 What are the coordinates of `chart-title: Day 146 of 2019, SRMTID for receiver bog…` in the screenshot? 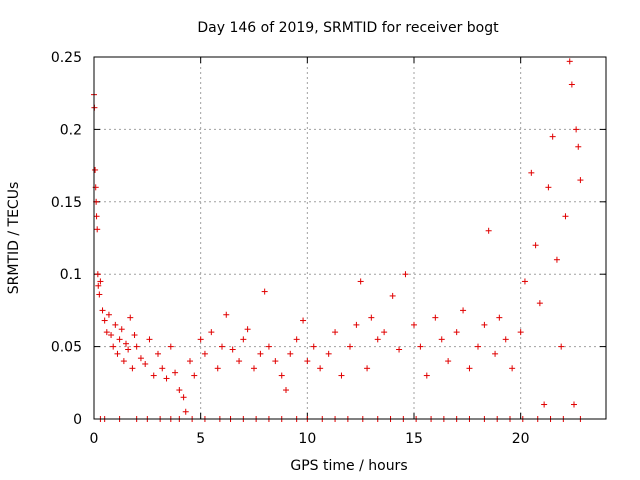 It's located at (348, 28).